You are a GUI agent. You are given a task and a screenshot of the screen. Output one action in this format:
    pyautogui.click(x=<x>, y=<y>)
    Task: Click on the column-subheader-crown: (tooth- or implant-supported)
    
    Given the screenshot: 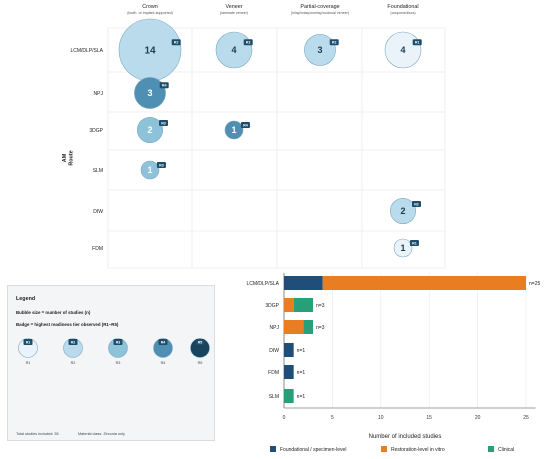 What is the action you would take?
    pyautogui.click(x=150, y=13)
    